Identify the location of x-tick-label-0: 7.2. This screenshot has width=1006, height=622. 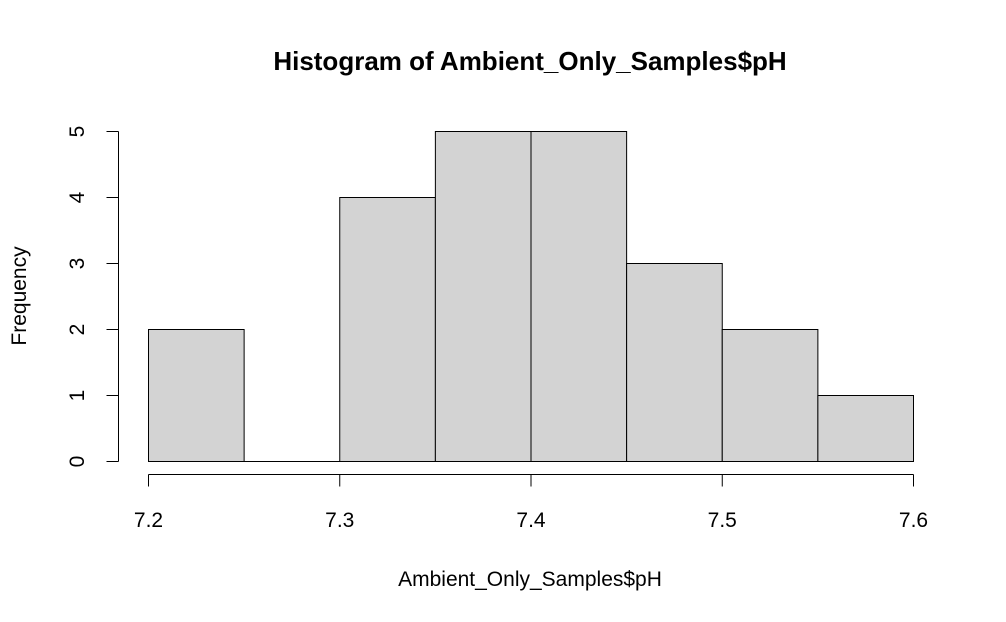
(148, 520).